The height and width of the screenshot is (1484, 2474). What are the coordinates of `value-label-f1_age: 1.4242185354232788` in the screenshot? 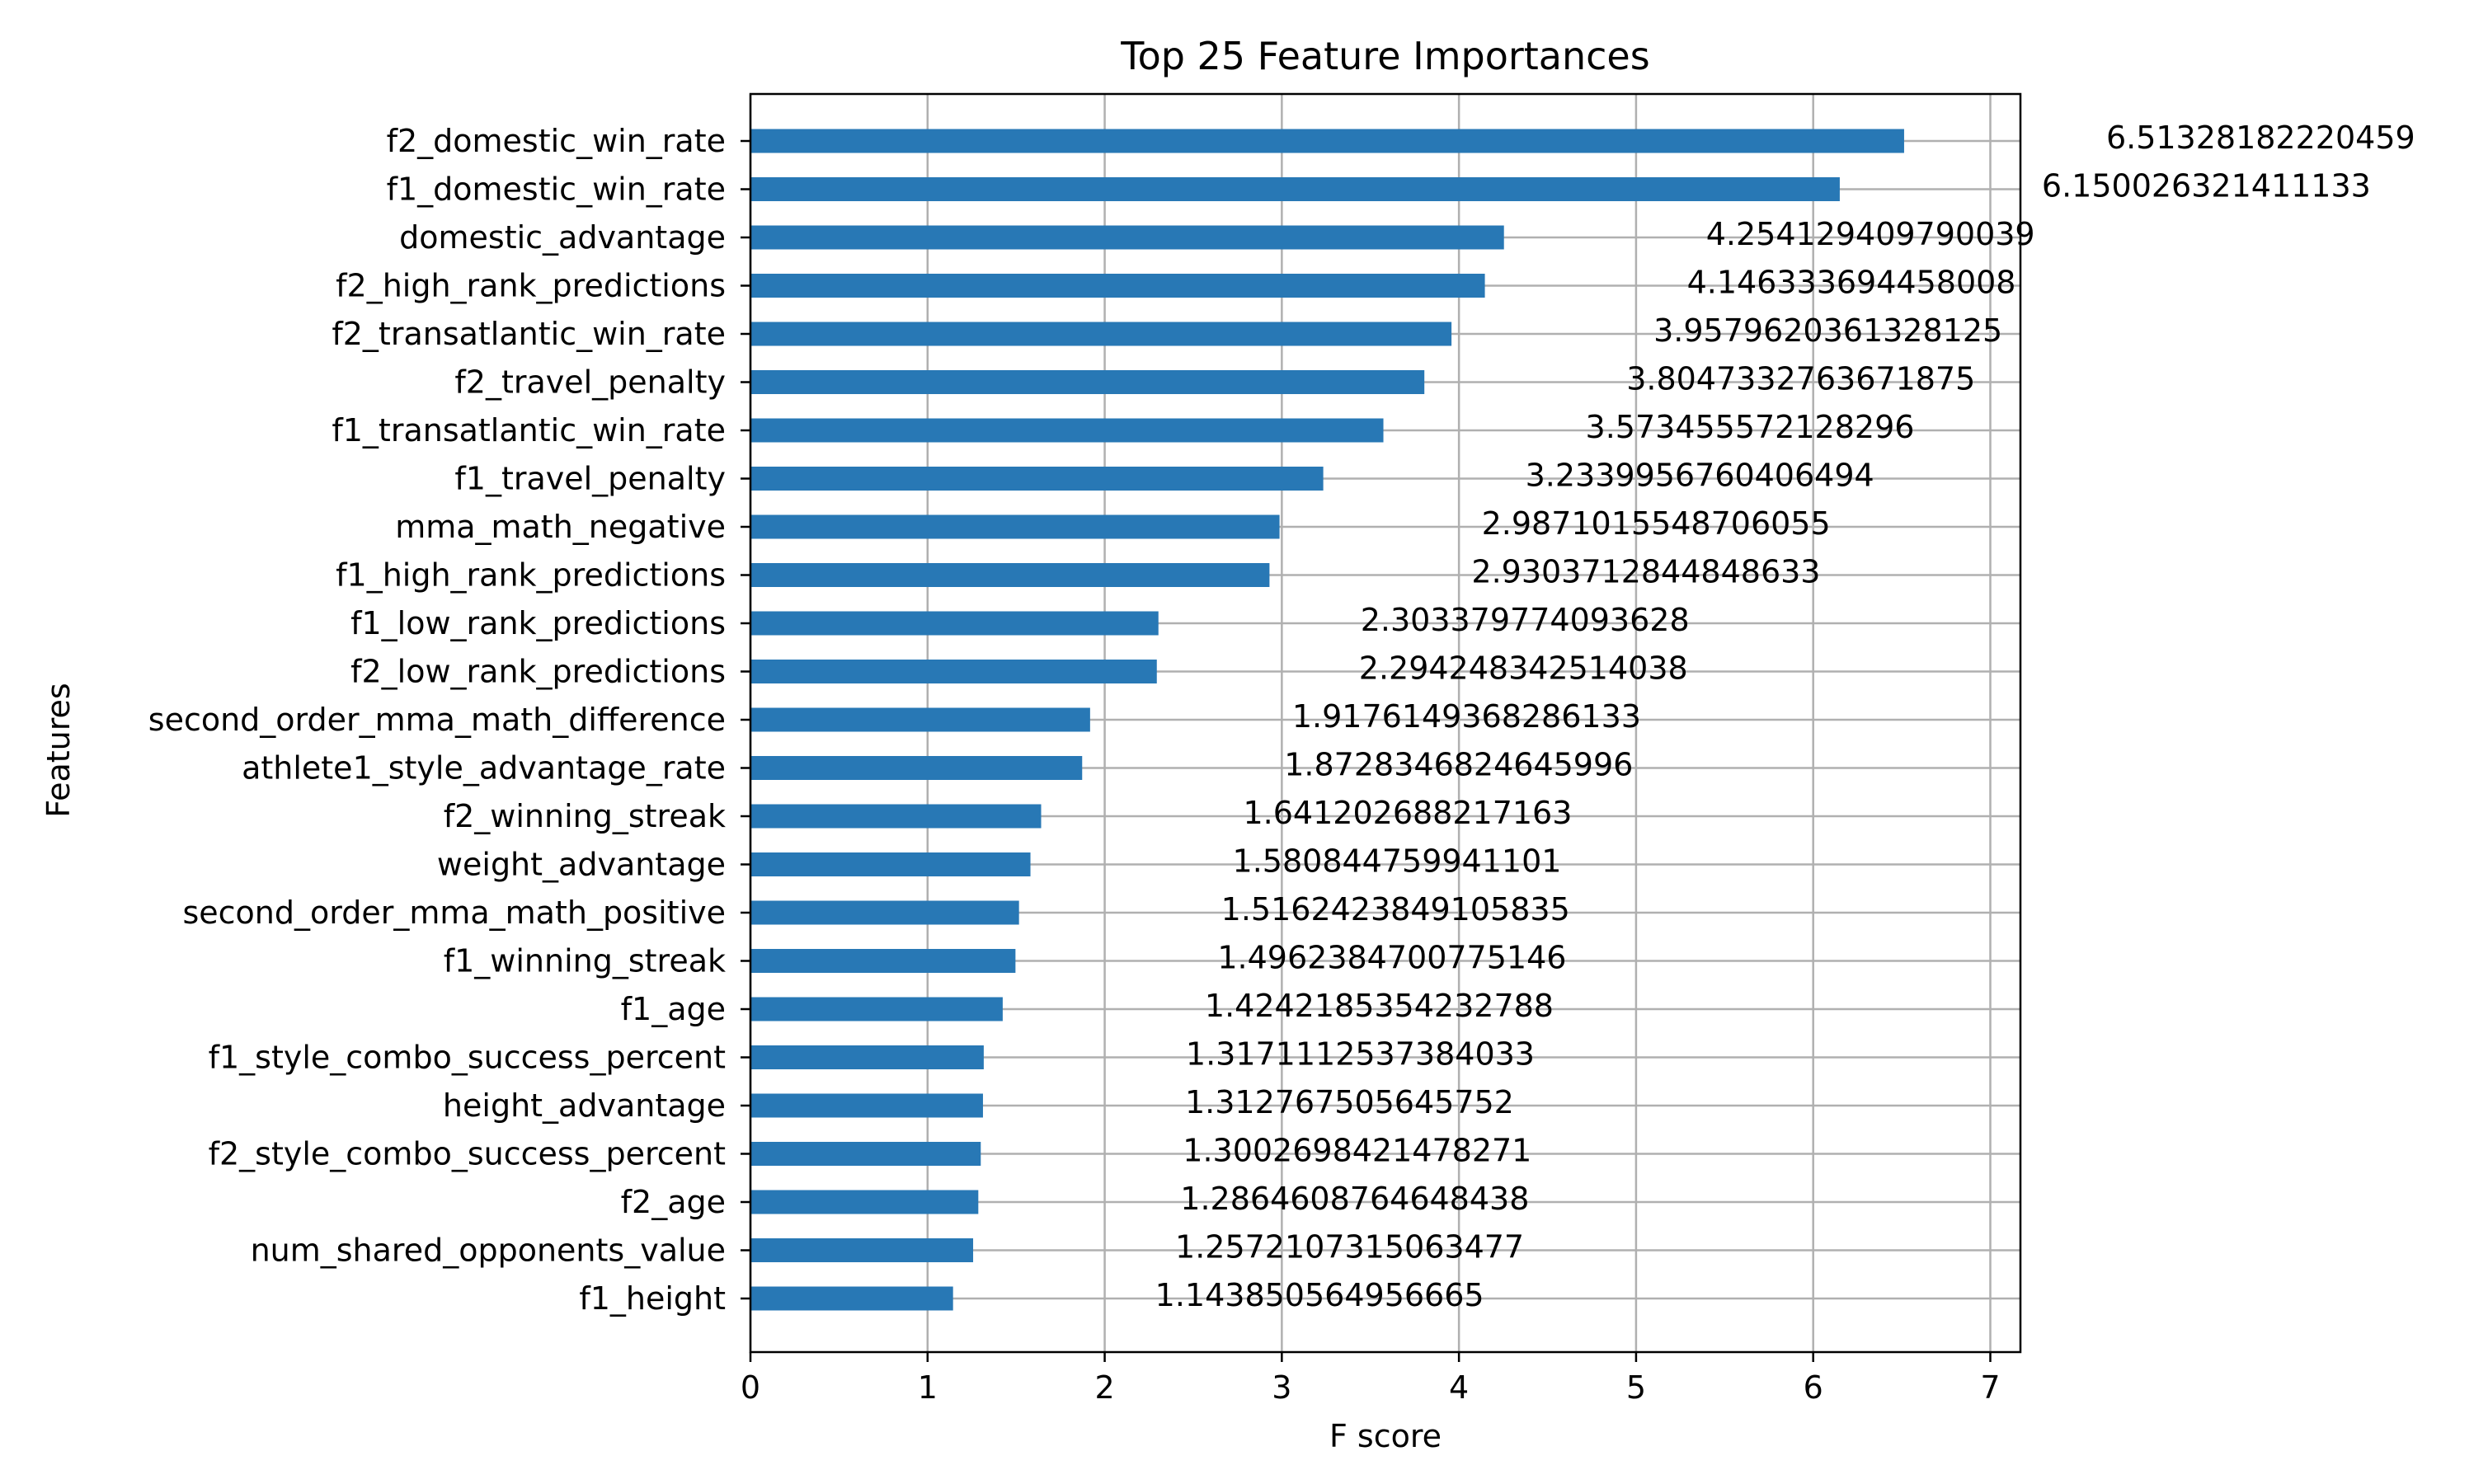 It's located at (1379, 1006).